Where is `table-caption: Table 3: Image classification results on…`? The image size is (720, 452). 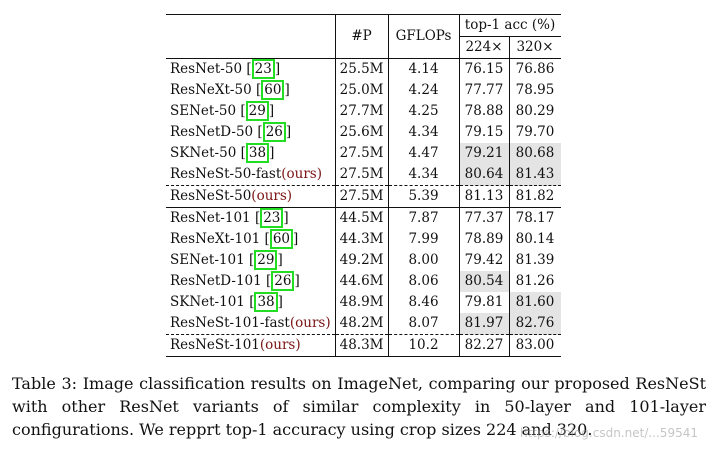 table-caption: Table 3: Image classification results on… is located at coordinates (359, 406).